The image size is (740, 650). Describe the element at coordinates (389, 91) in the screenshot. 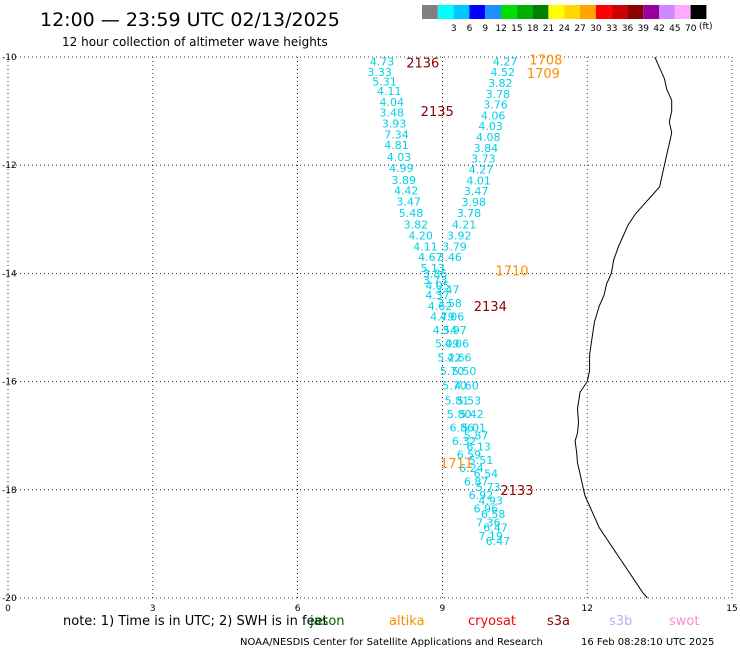

I see `swh-value: 4.11` at that location.